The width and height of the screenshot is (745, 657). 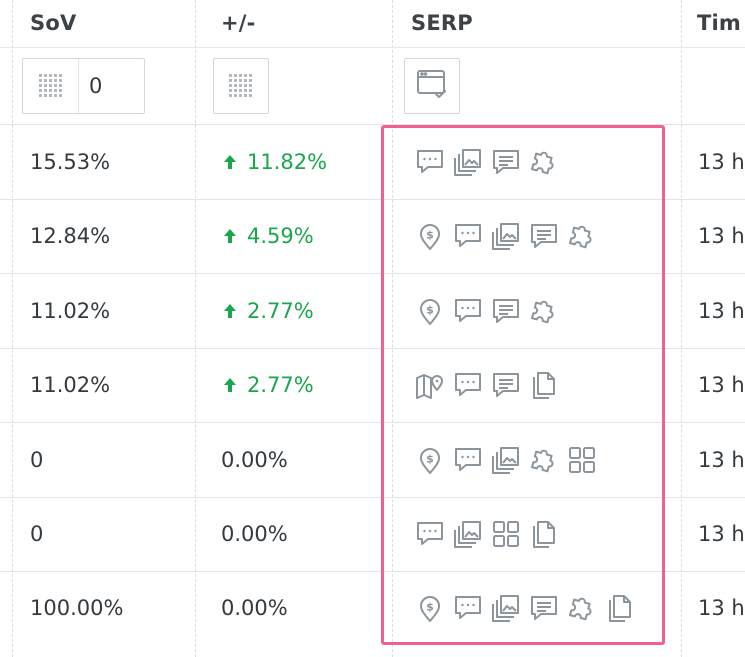 I want to click on serp-filter-button, so click(x=432, y=86).